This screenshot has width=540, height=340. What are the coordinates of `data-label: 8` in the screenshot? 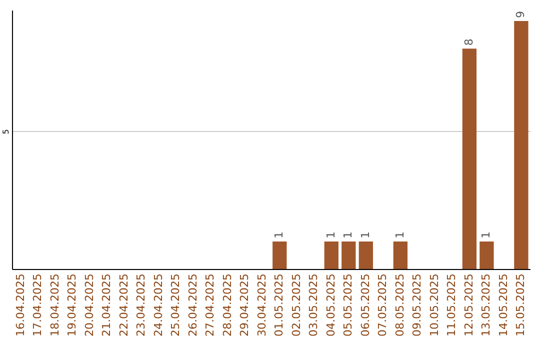 It's located at (469, 42).